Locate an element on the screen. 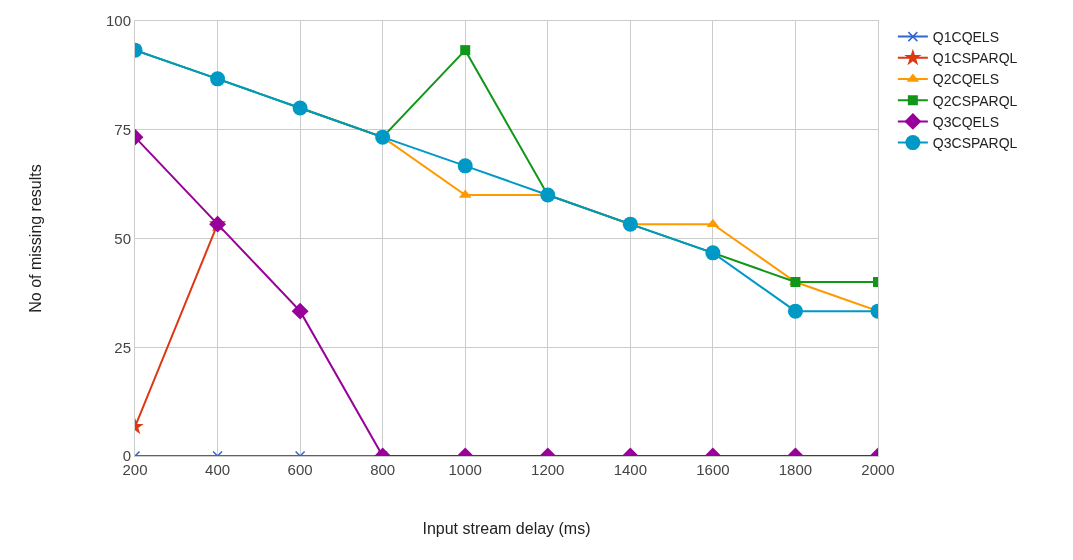 The width and height of the screenshot is (1073, 560). legend-label: Q1CSPARQL is located at coordinates (975, 58).